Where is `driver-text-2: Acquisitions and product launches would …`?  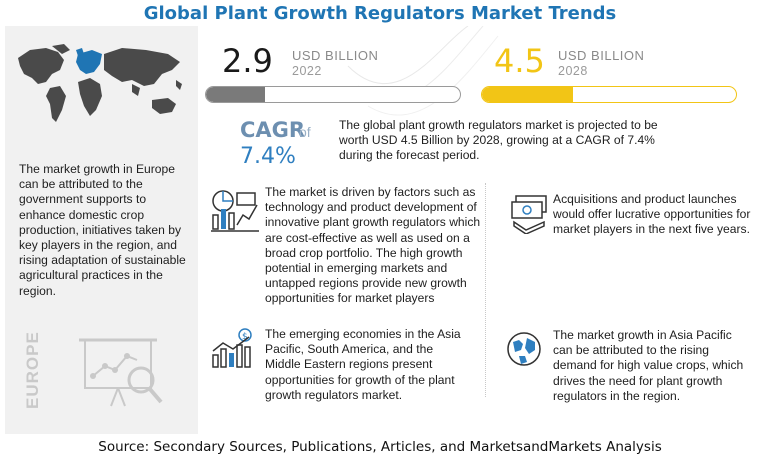
driver-text-2: Acquisitions and product launches would … is located at coordinates (652, 214).